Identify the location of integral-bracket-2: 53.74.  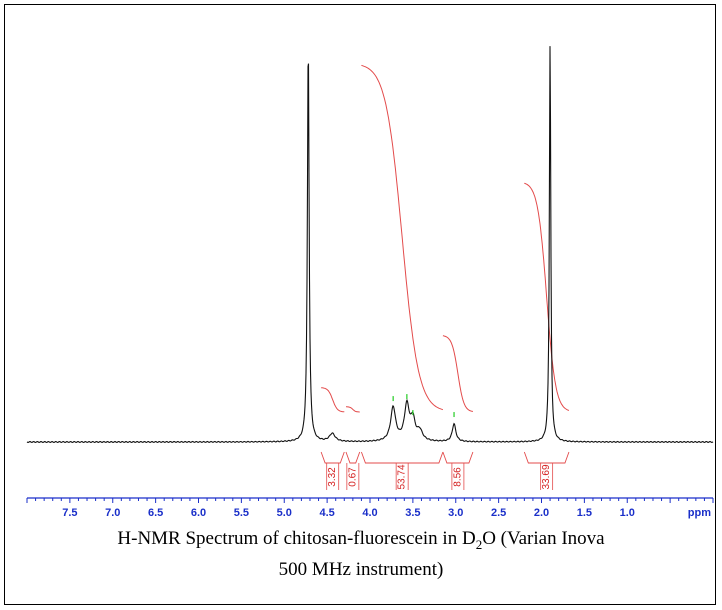
(402, 470).